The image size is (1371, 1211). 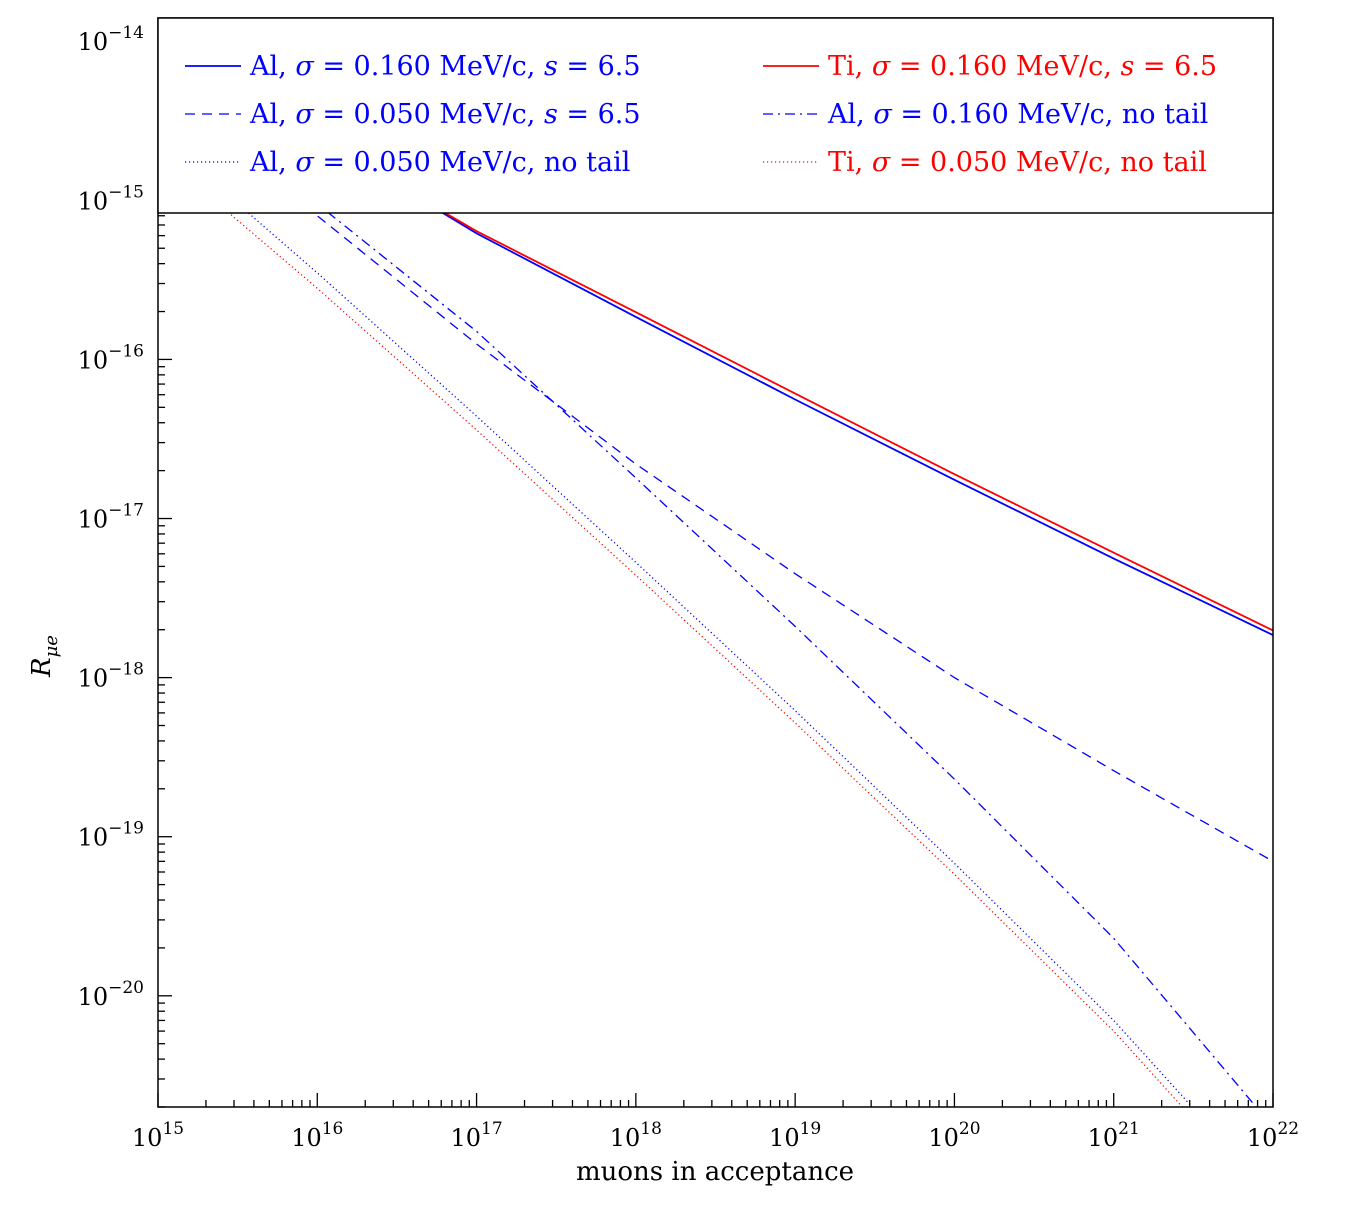 I want to click on legend-entry: Al, σ = 0.050 MeV/c, s = 6.5, so click(x=413, y=114).